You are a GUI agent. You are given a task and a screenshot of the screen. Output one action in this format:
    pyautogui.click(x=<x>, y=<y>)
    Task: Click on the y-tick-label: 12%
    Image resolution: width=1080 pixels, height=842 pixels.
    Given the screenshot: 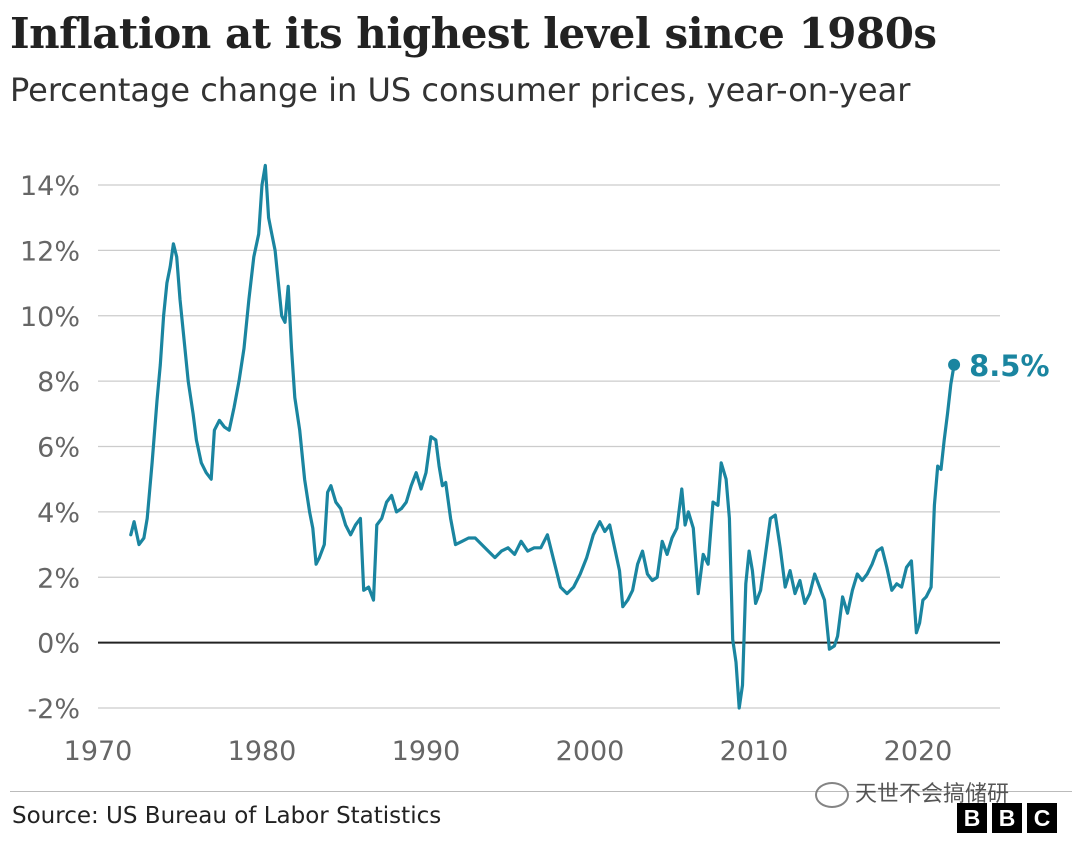 What is the action you would take?
    pyautogui.click(x=50, y=251)
    